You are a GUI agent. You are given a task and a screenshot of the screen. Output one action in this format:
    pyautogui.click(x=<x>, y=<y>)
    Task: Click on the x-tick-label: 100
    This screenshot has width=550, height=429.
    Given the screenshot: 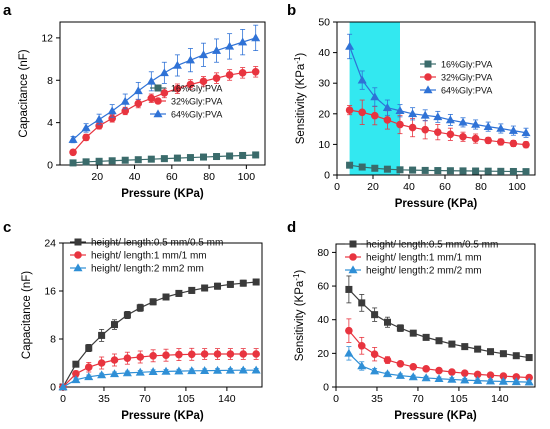 What is the action you would take?
    pyautogui.click(x=247, y=177)
    